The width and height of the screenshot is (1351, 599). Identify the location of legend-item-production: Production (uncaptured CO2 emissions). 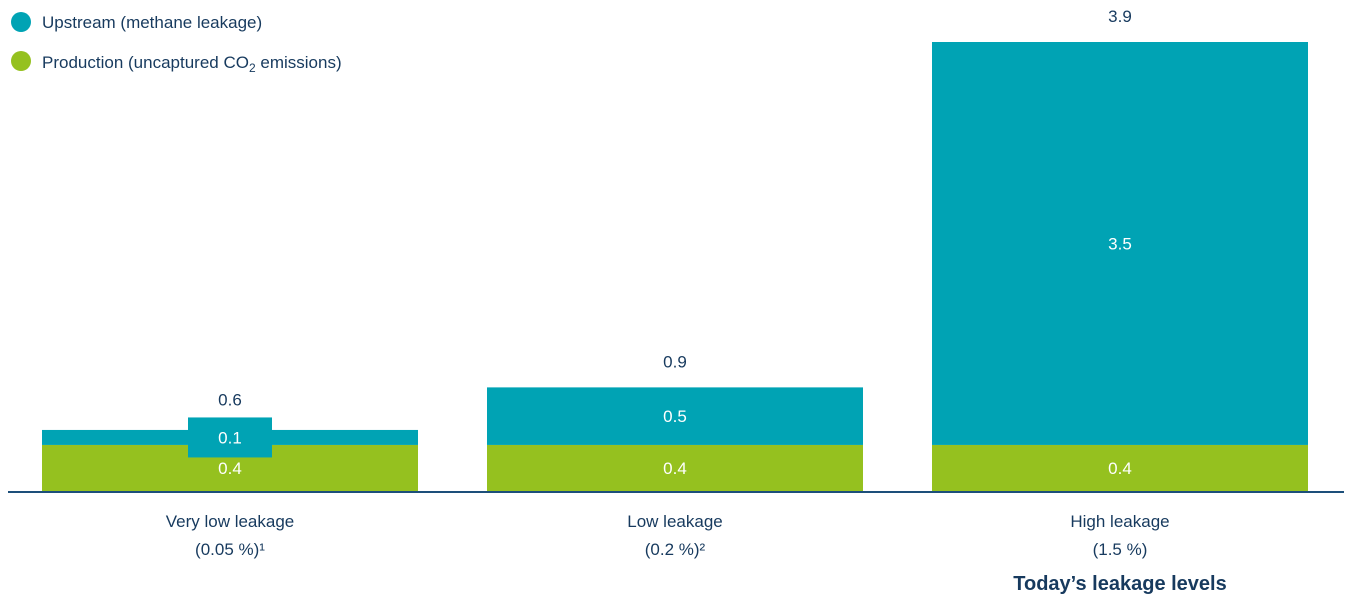
(176, 63).